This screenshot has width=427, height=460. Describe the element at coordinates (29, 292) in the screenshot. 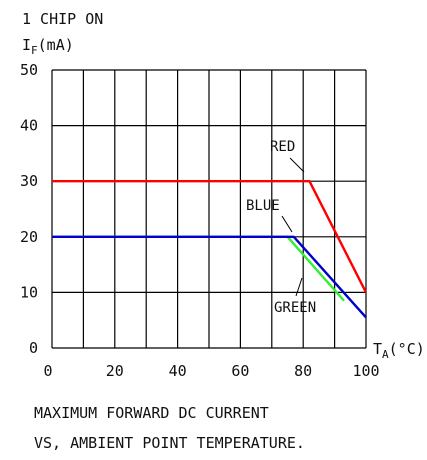

I see `y-tick-label: 10` at that location.